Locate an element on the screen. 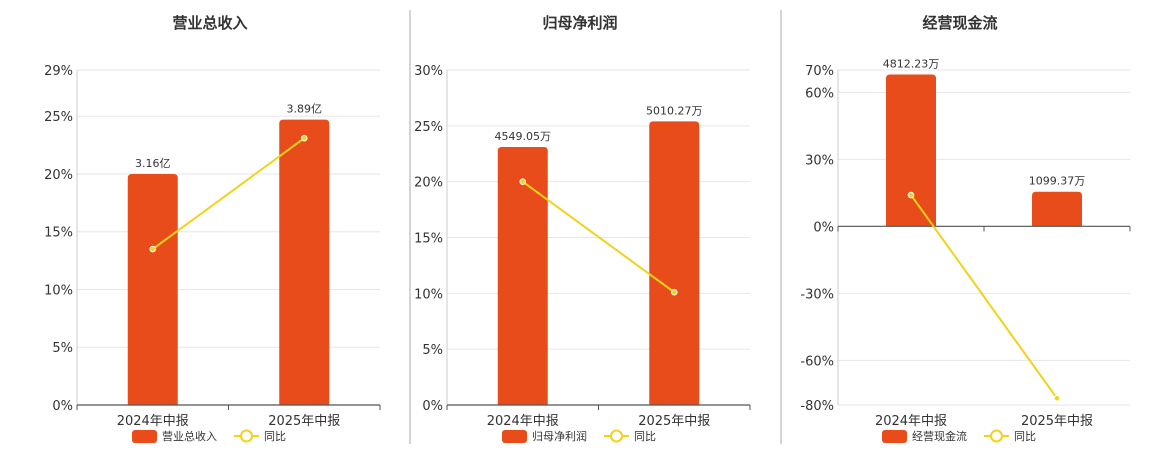  y-tick-label: 70% is located at coordinates (819, 71).